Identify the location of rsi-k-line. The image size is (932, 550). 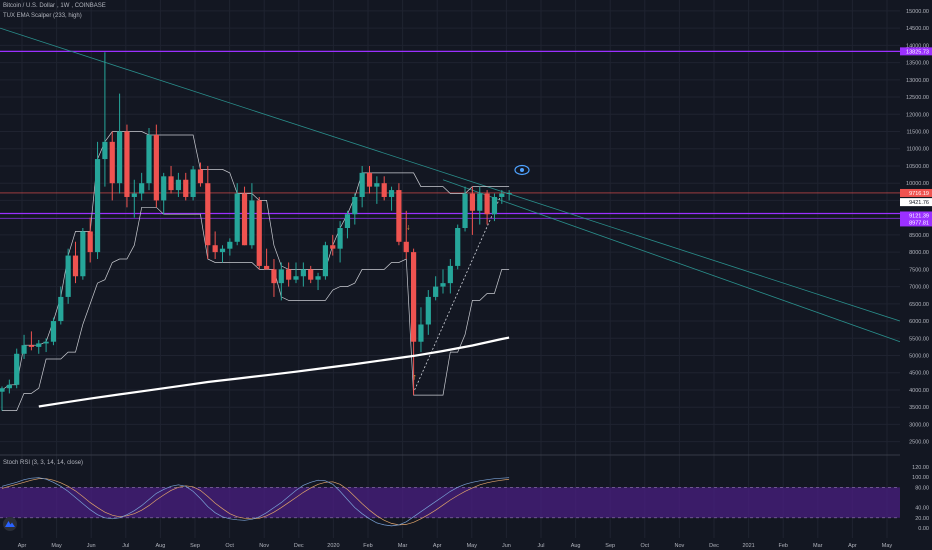
(255, 502).